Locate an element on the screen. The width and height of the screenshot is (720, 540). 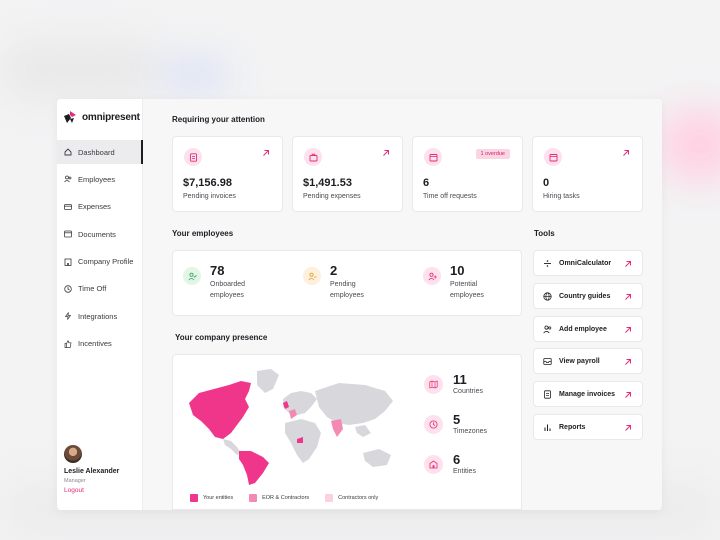
omnipresent-logo-icon is located at coordinates (70, 117).